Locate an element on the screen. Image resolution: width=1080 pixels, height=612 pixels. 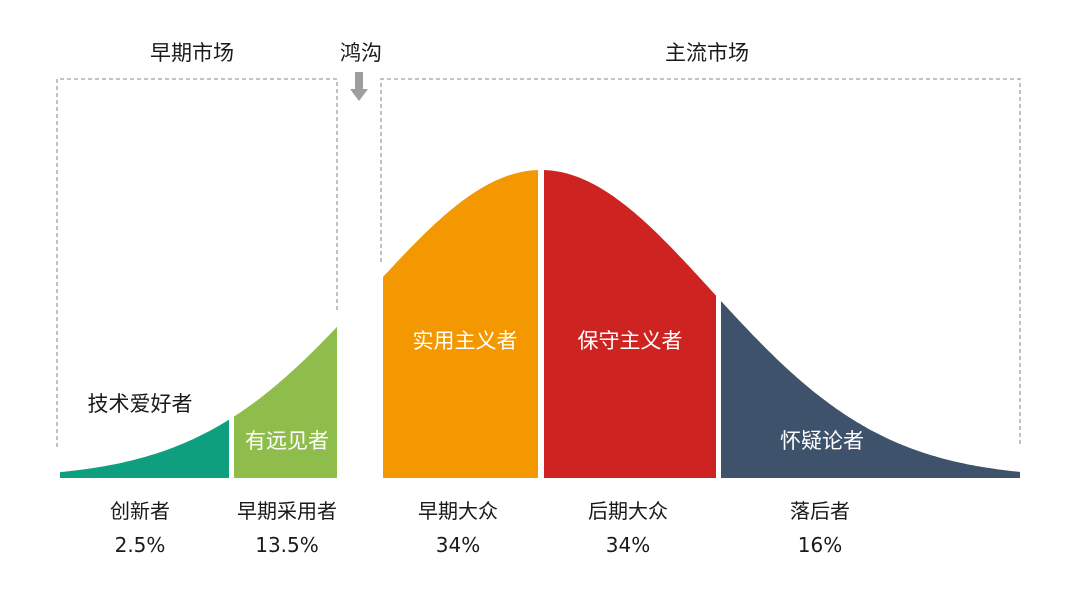
chasm-arrow-icon is located at coordinates (359, 86).